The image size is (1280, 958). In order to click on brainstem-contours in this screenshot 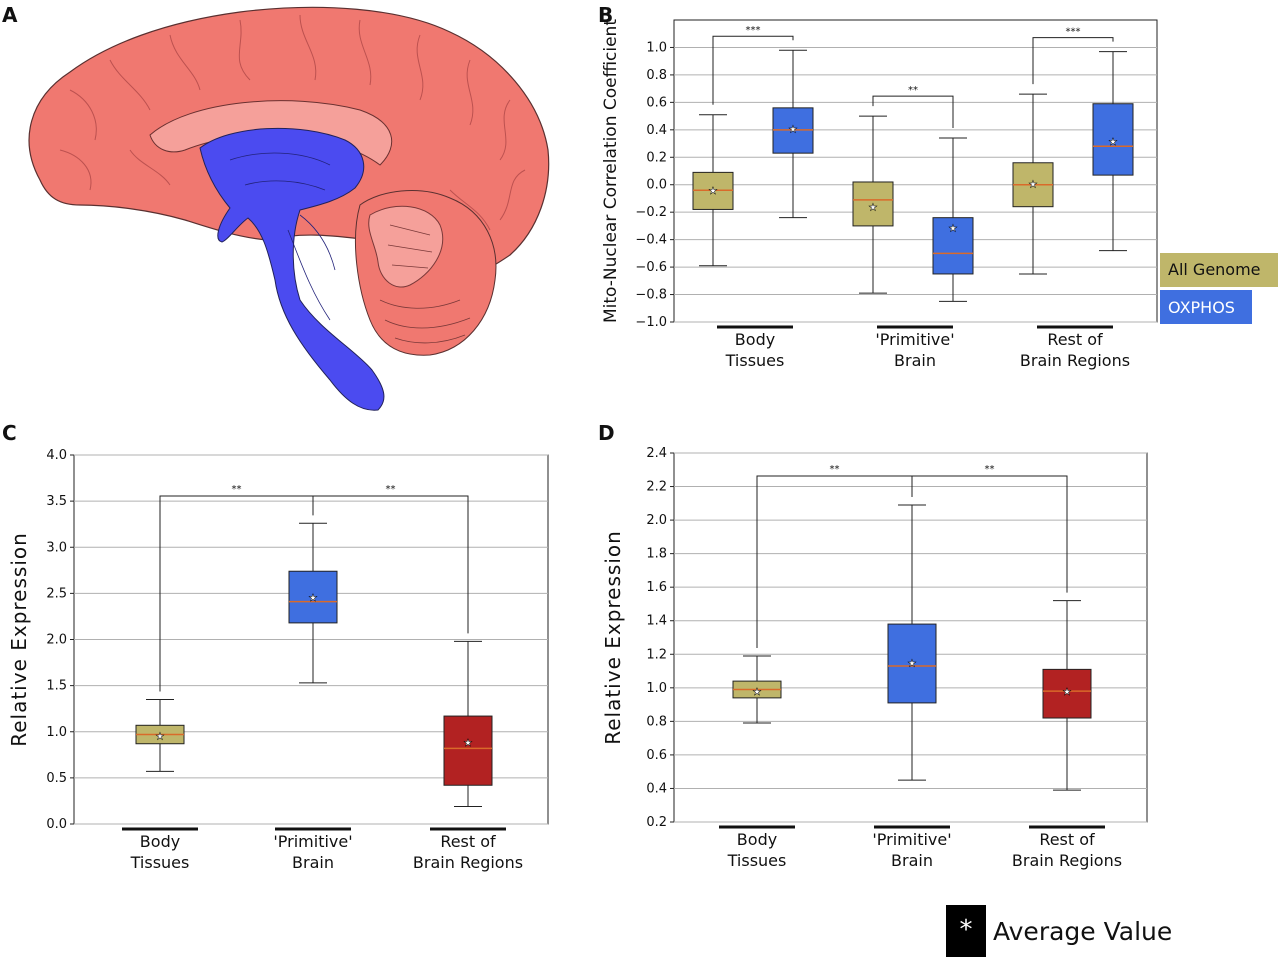, I will do `click(282, 236)`.